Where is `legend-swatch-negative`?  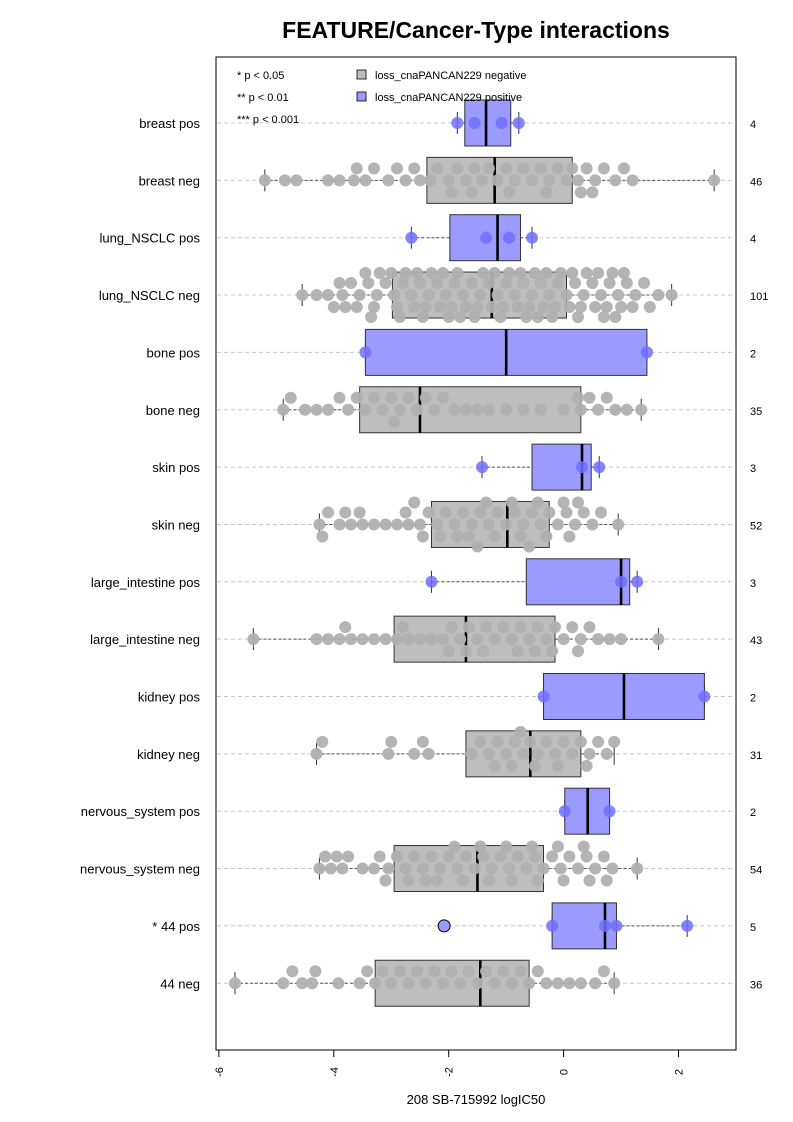
legend-swatch-negative is located at coordinates (361, 74).